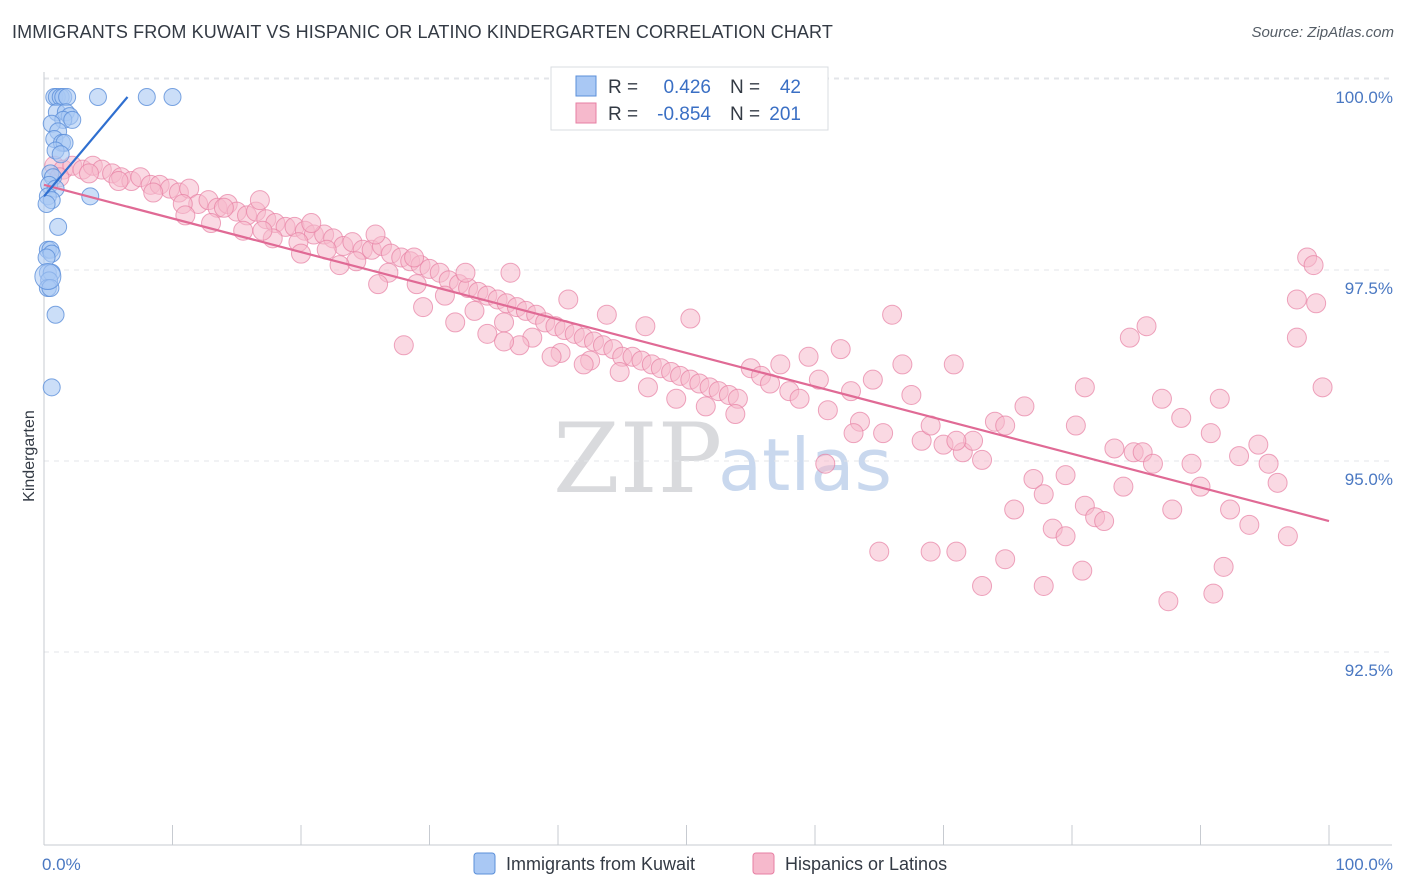 The height and width of the screenshot is (892, 1406). Describe the element at coordinates (745, 114) in the screenshot. I see `legend-n-label-hispanics: N =` at that location.